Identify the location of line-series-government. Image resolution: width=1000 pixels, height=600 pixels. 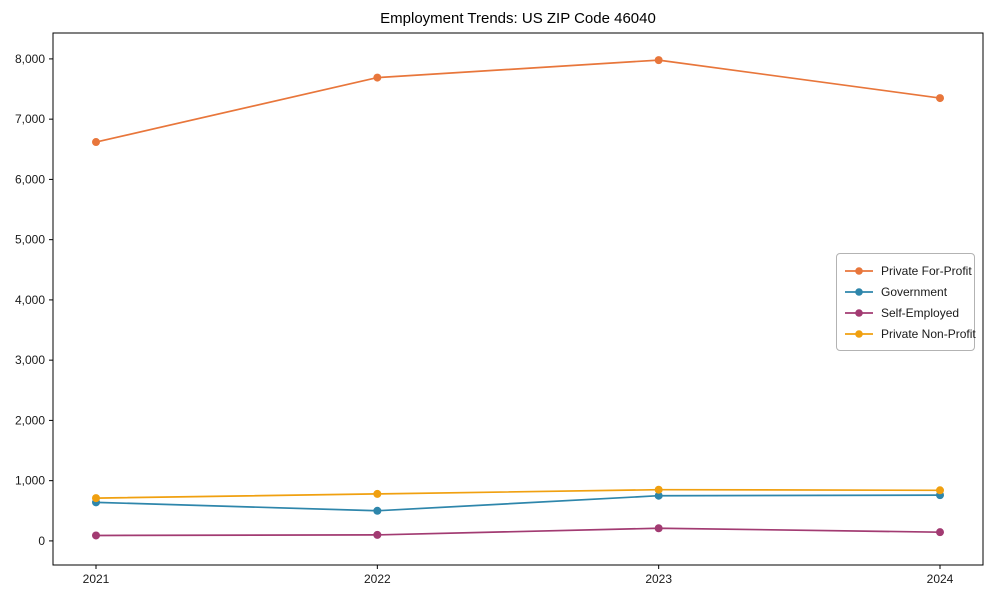
(518, 503).